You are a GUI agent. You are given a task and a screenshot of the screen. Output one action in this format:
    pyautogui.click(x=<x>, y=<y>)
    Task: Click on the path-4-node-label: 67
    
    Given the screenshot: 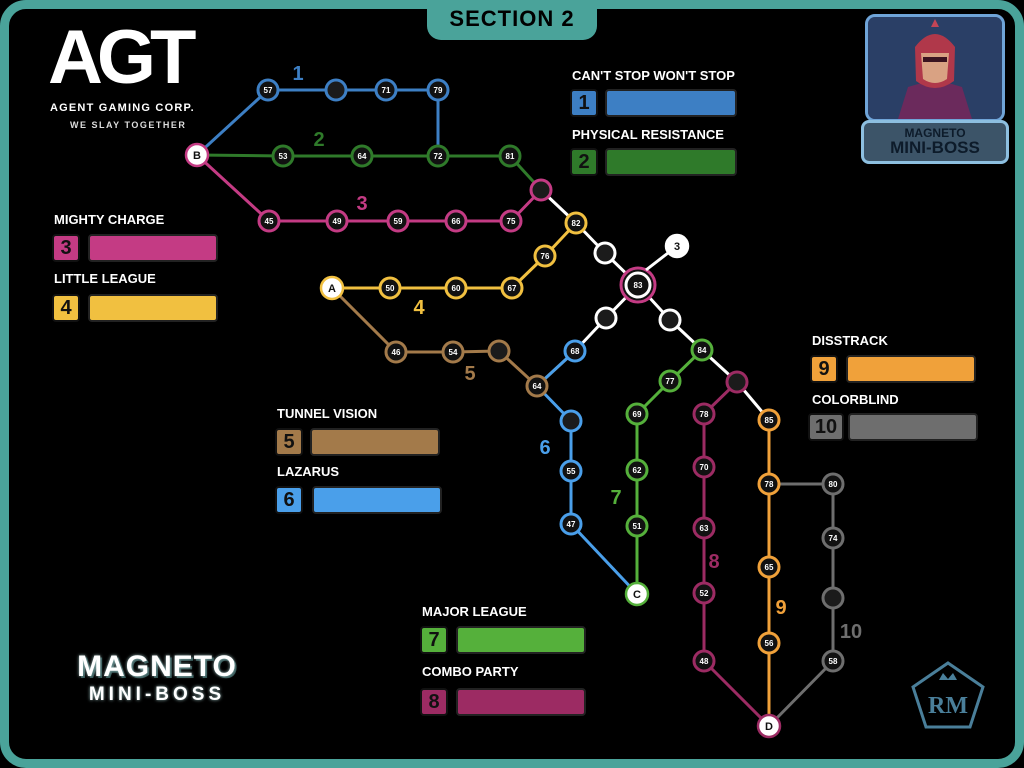 What is the action you would take?
    pyautogui.click(x=512, y=288)
    